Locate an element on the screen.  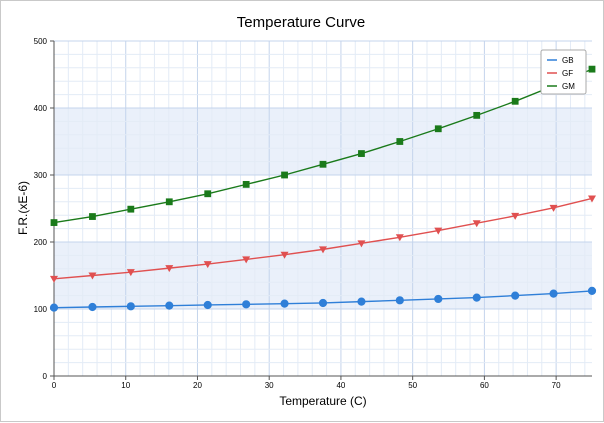
x-tick-labels: 0 10 20 30 40 50 60 70 is located at coordinates (306, 383).